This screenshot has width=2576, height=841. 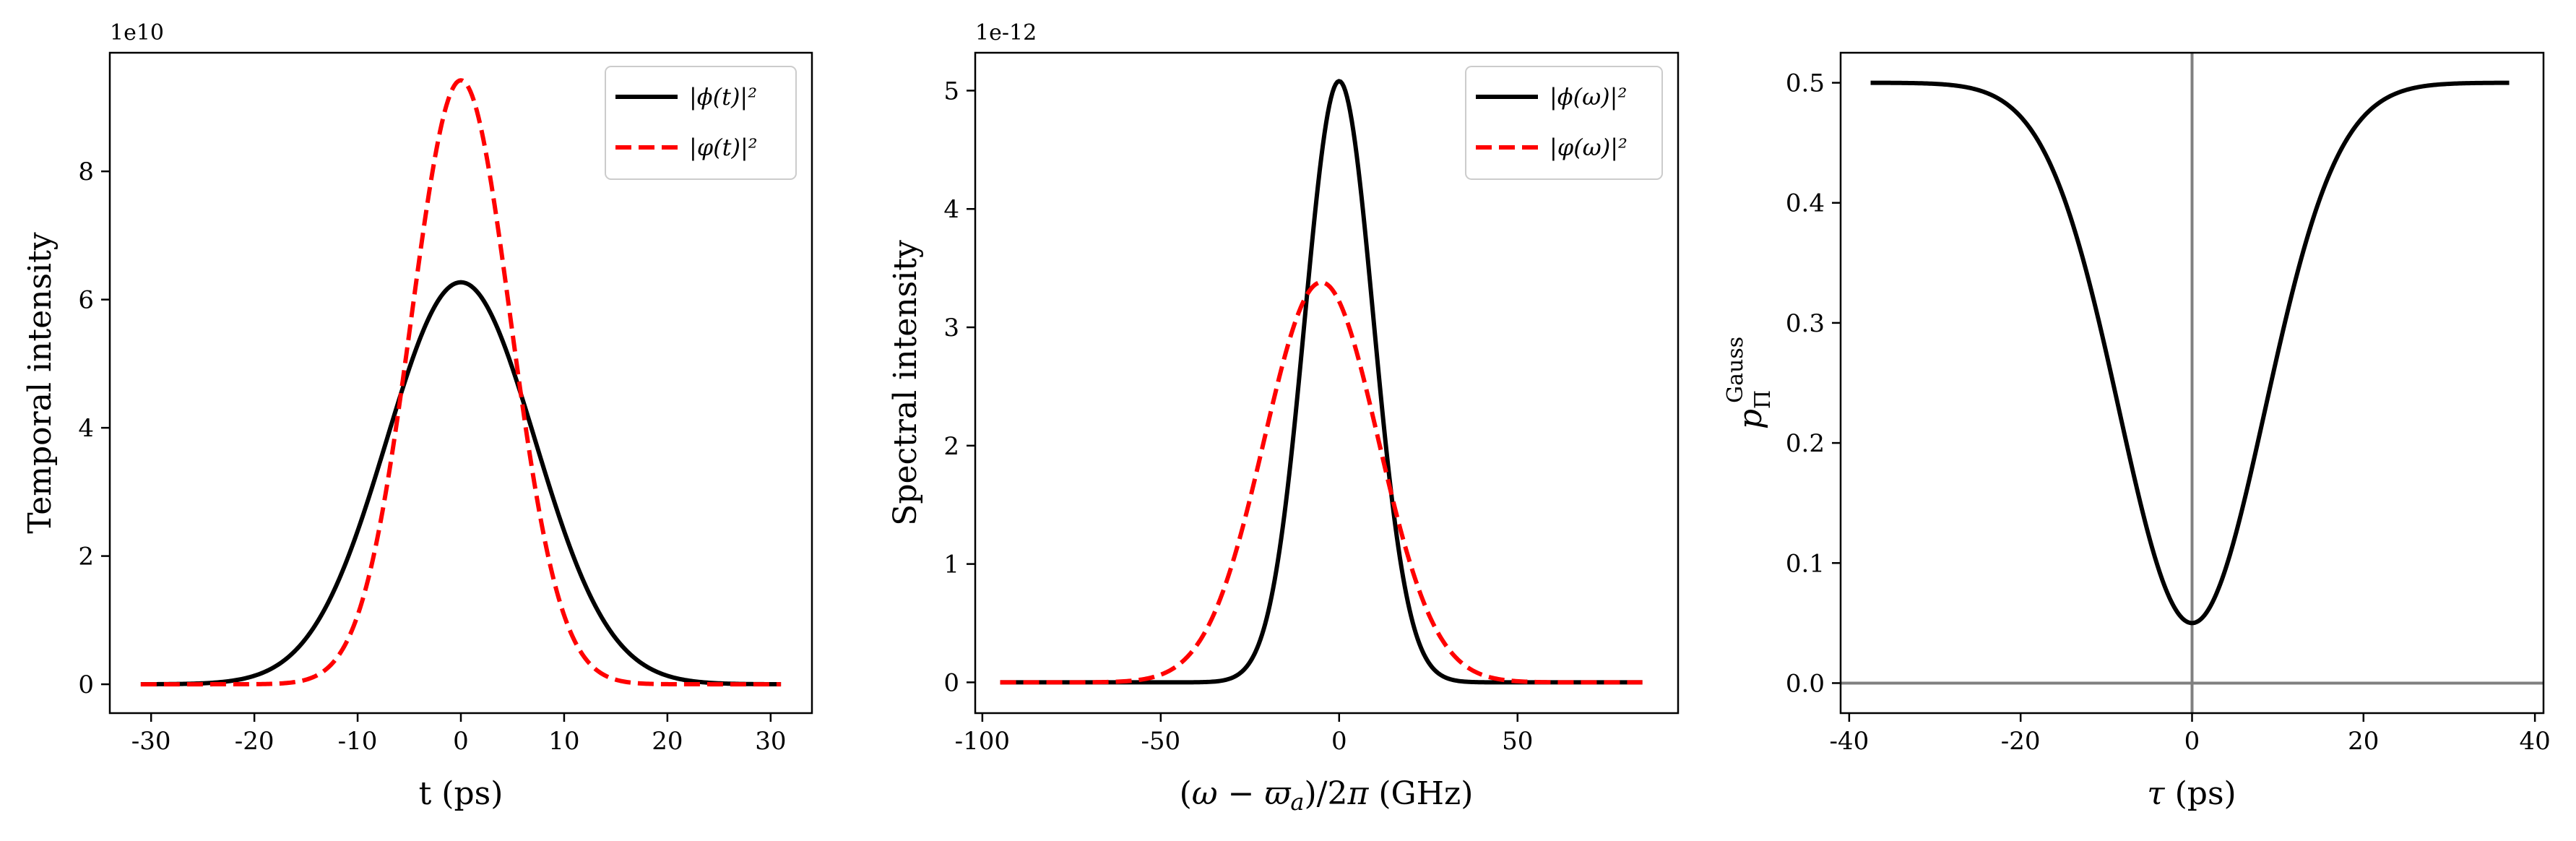 I want to click on y-axis-label: pΠGauss, so click(x=1749, y=383).